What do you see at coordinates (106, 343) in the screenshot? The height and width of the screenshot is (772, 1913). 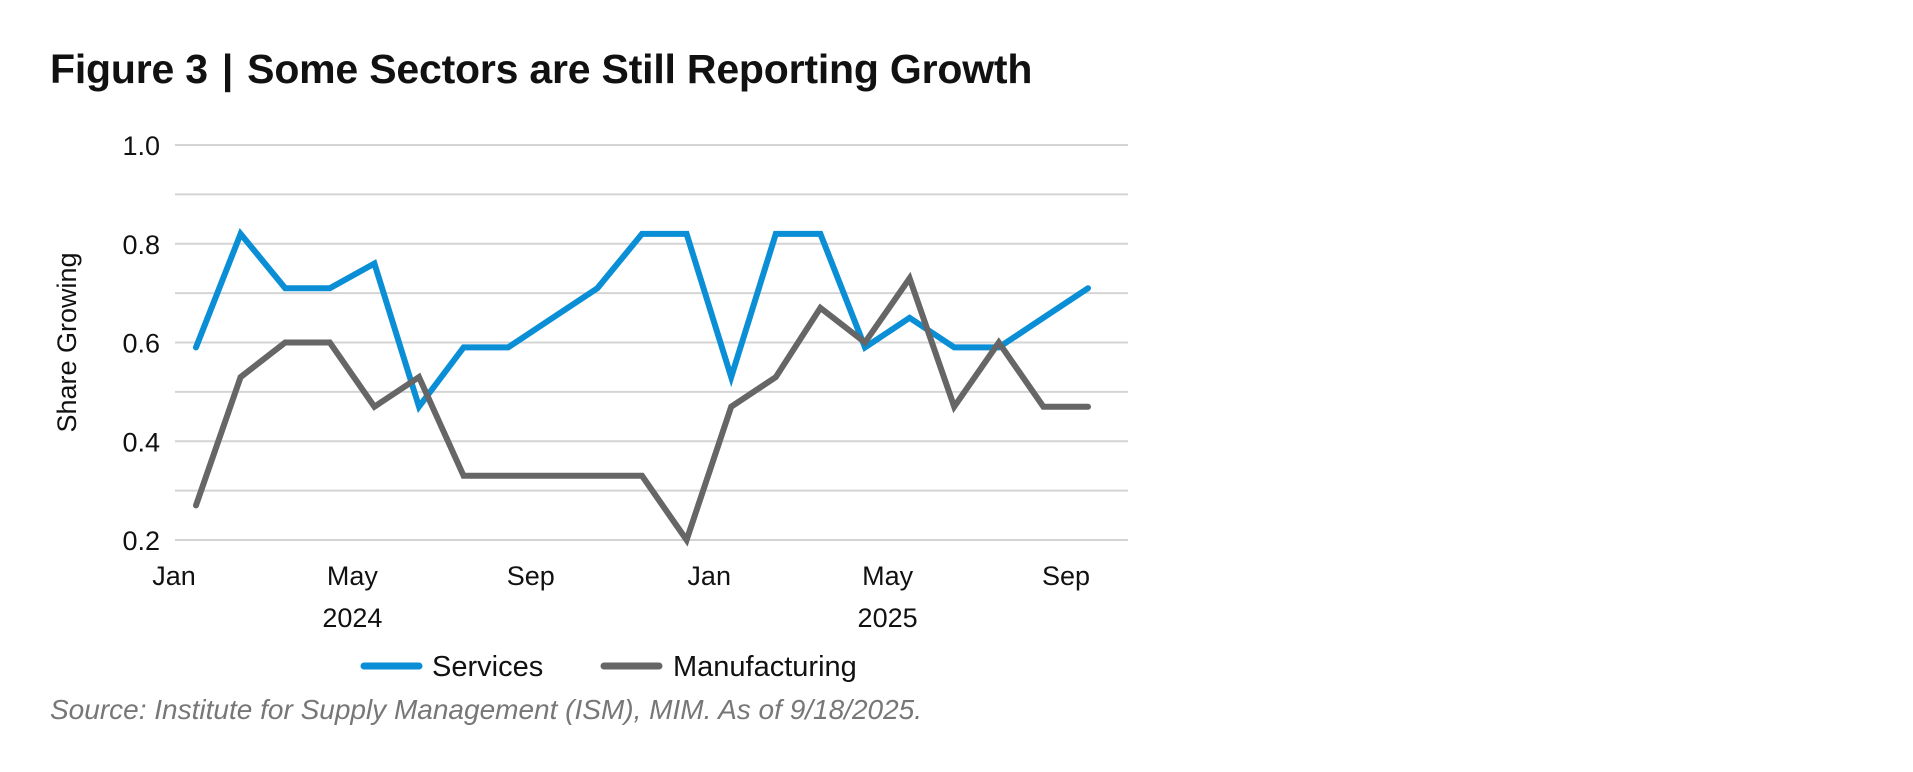 I see `y-axis: 0.2 0.4 0.6 0.8 1.0 Share Growing` at bounding box center [106, 343].